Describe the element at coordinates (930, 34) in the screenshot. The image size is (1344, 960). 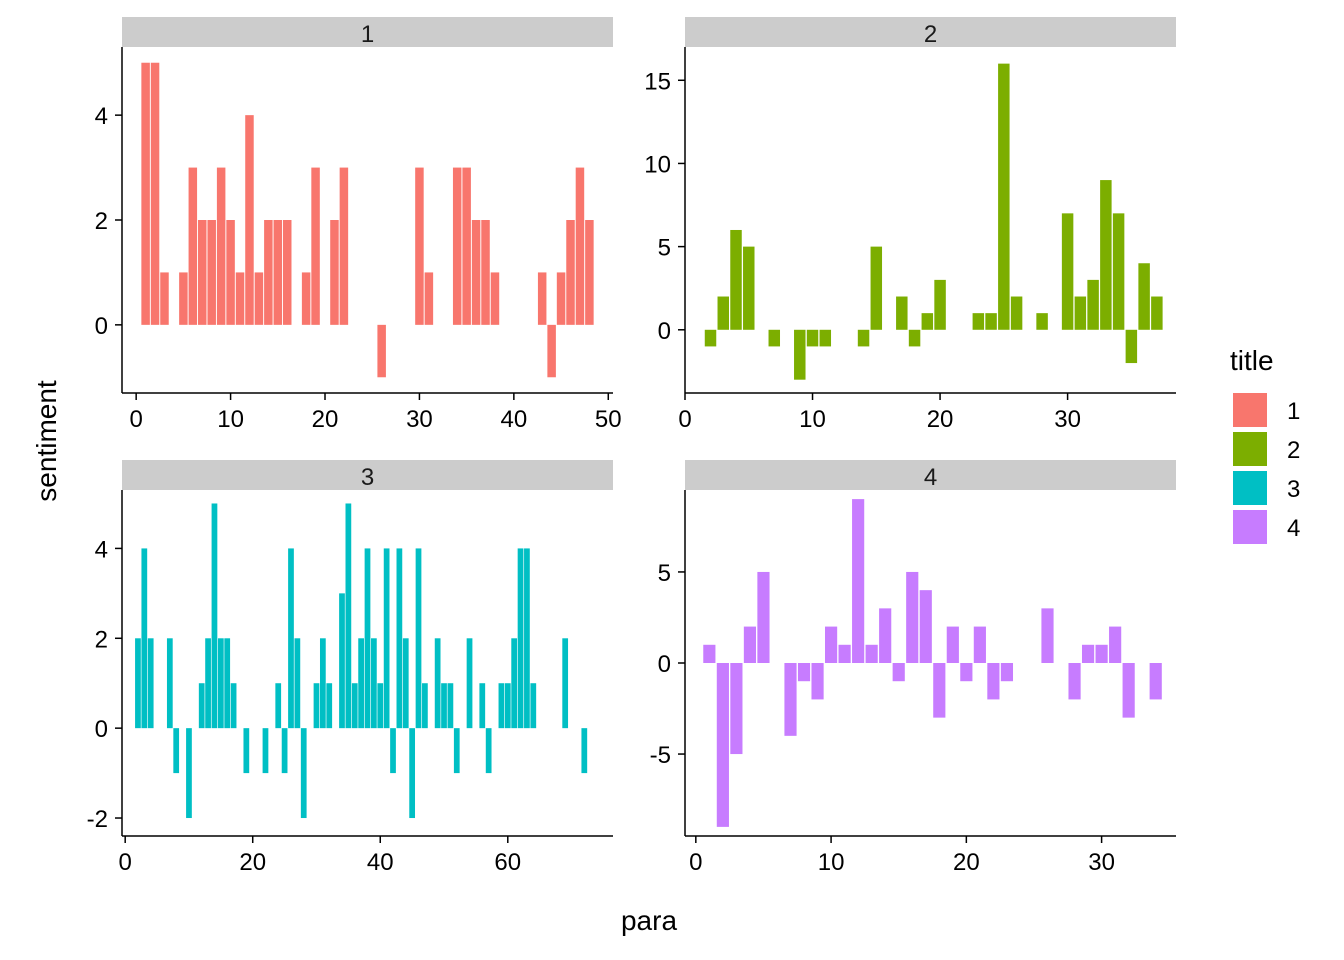
I see `facet-strip-label: 2` at that location.